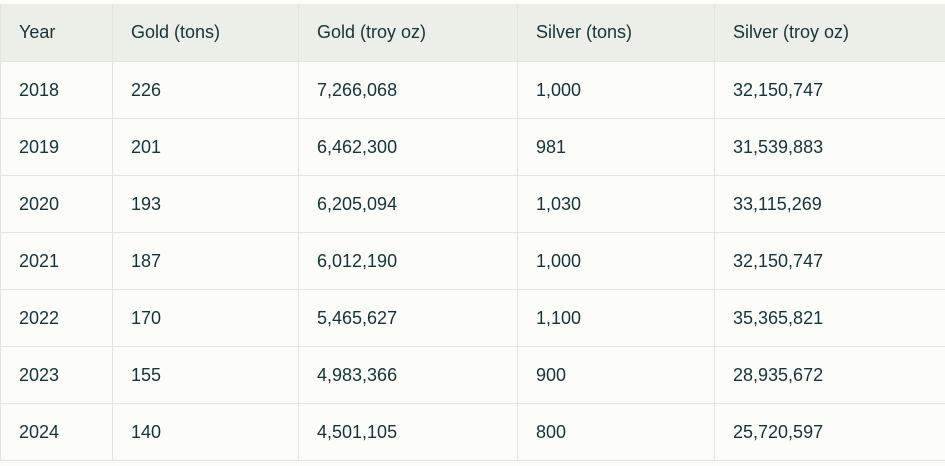 This screenshot has height=466, width=945. What do you see at coordinates (57, 318) in the screenshot?
I see `cell-year: 2022` at bounding box center [57, 318].